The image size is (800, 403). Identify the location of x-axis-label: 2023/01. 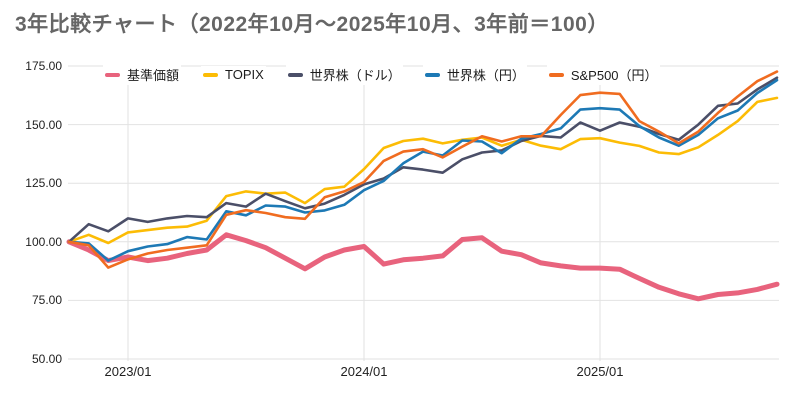
(128, 371).